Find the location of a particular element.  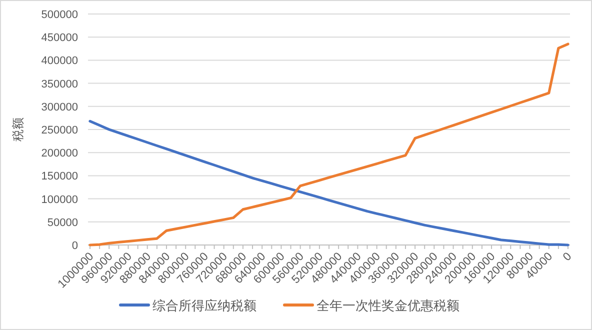

legend-label: 全年一次性奖金优惠税额 is located at coordinates (388, 305).